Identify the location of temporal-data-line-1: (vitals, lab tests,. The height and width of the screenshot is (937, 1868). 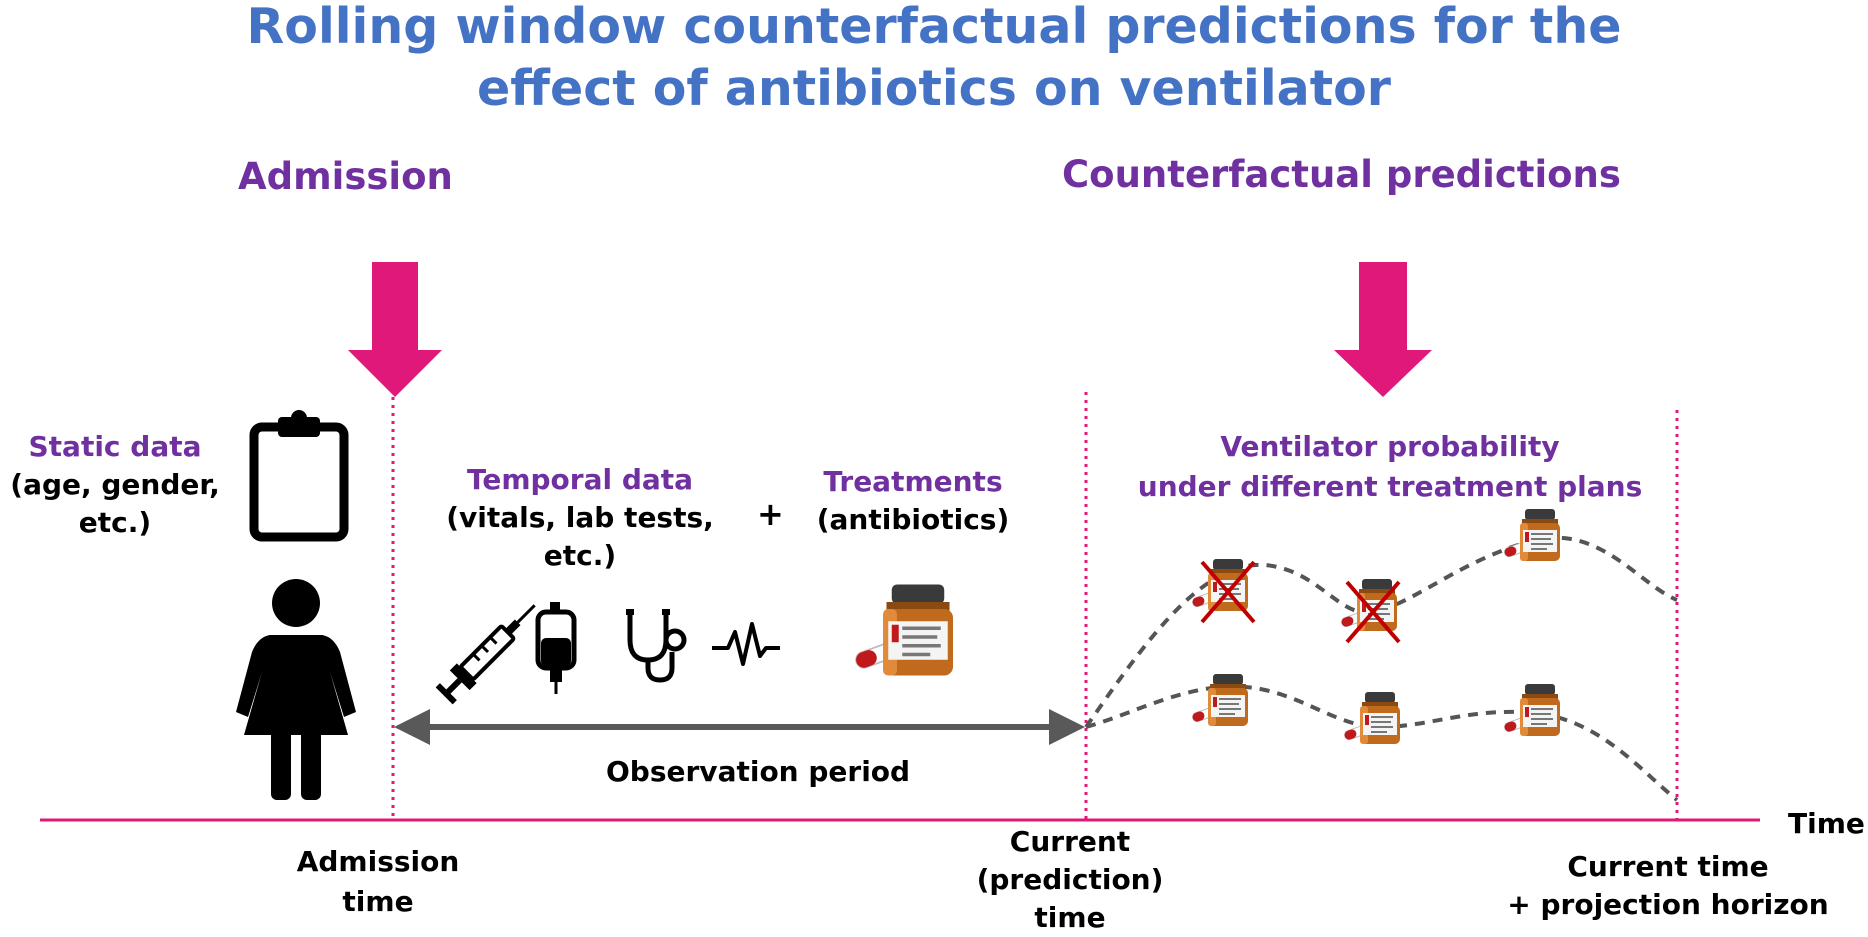
(580, 517).